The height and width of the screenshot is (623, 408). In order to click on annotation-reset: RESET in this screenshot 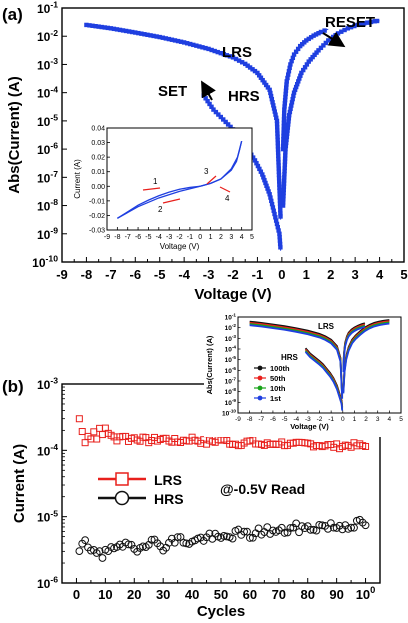, I will do `click(350, 22)`.